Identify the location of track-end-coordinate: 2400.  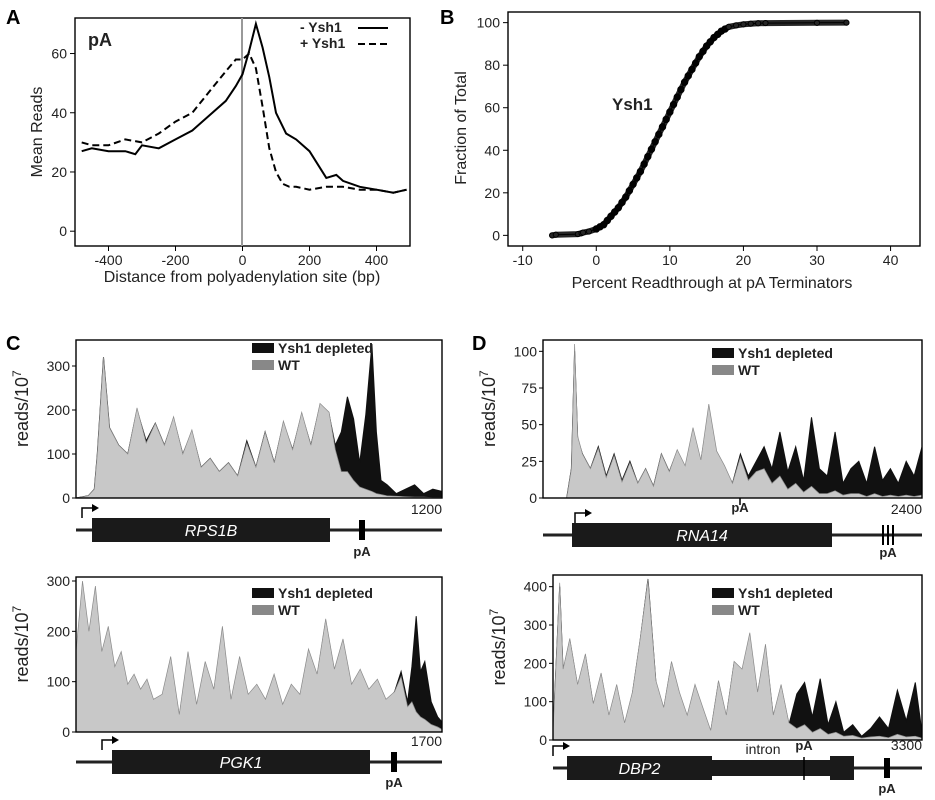
(906, 509).